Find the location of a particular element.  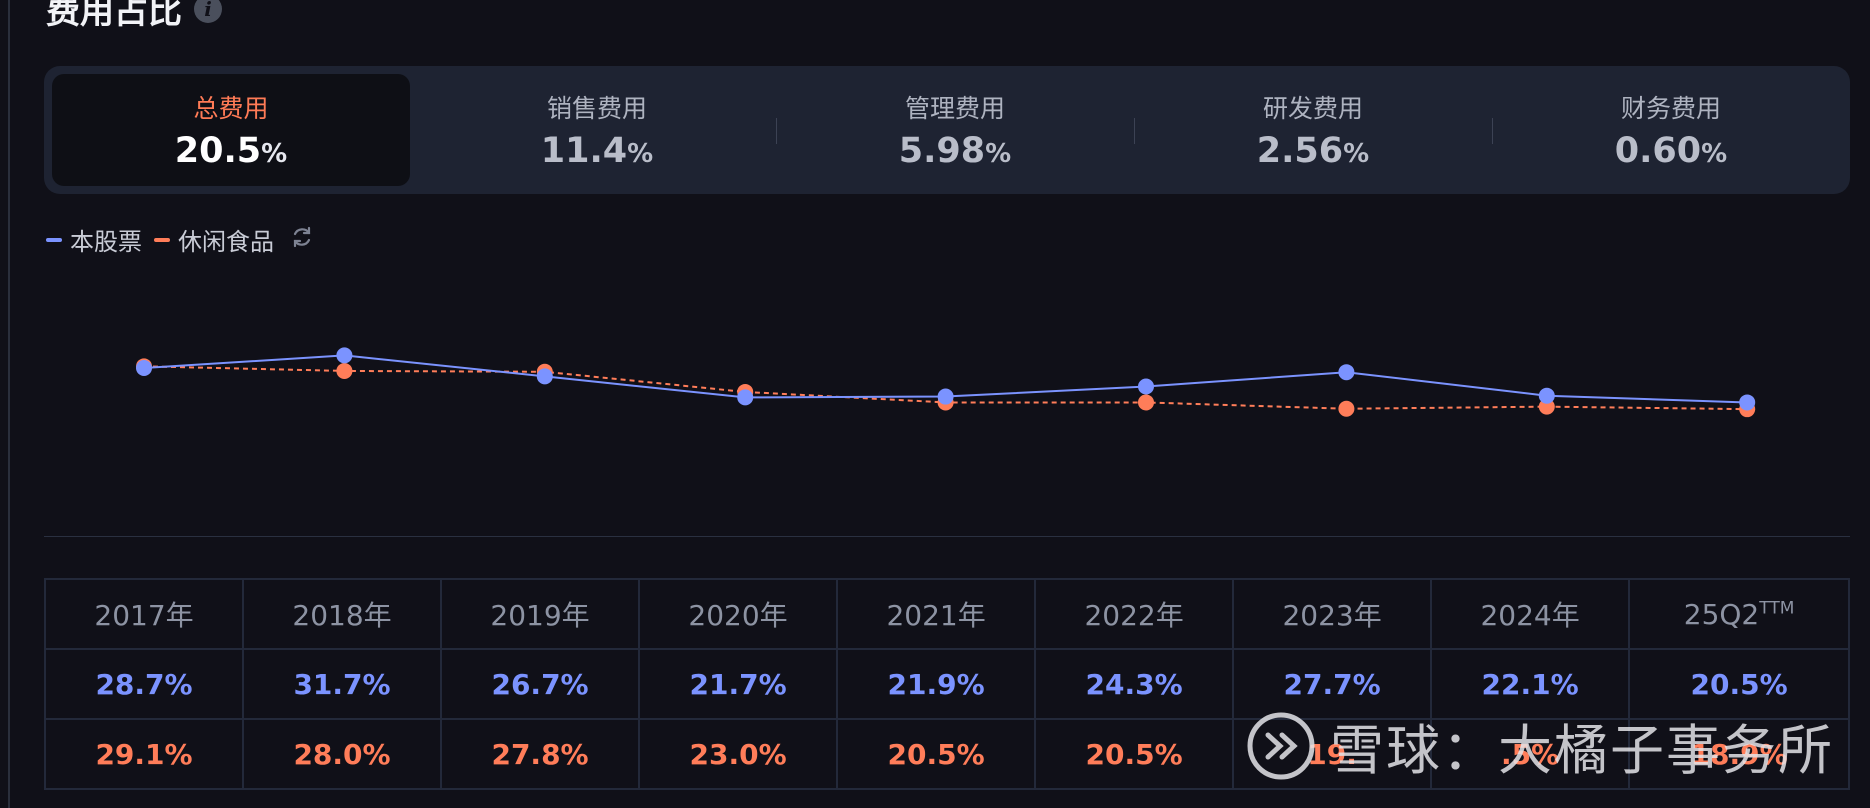

tab-value: 20.5 is located at coordinates (218, 151).